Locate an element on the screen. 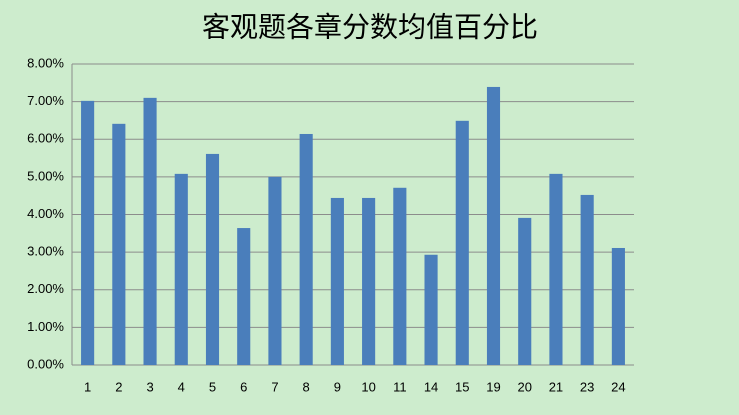 The image size is (739, 415). y-tick-label: 5.00% is located at coordinates (45, 175).